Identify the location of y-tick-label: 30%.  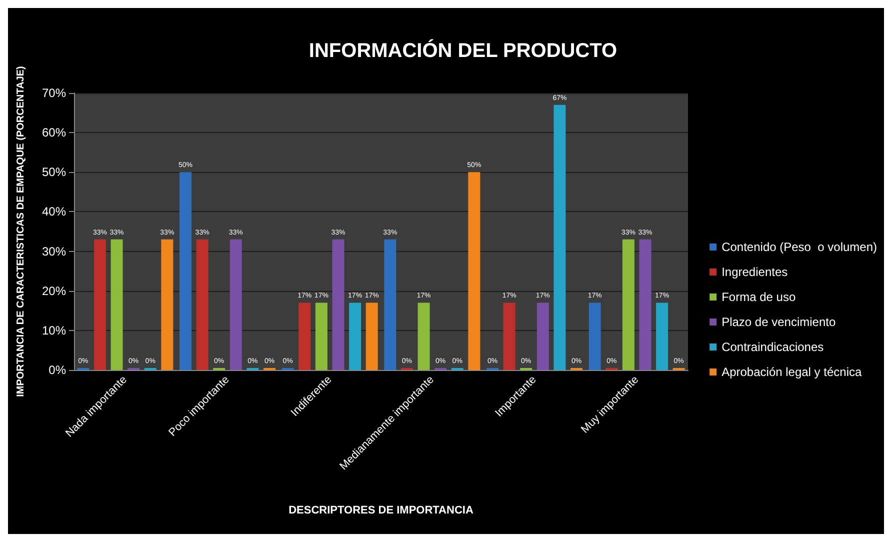
(54, 251).